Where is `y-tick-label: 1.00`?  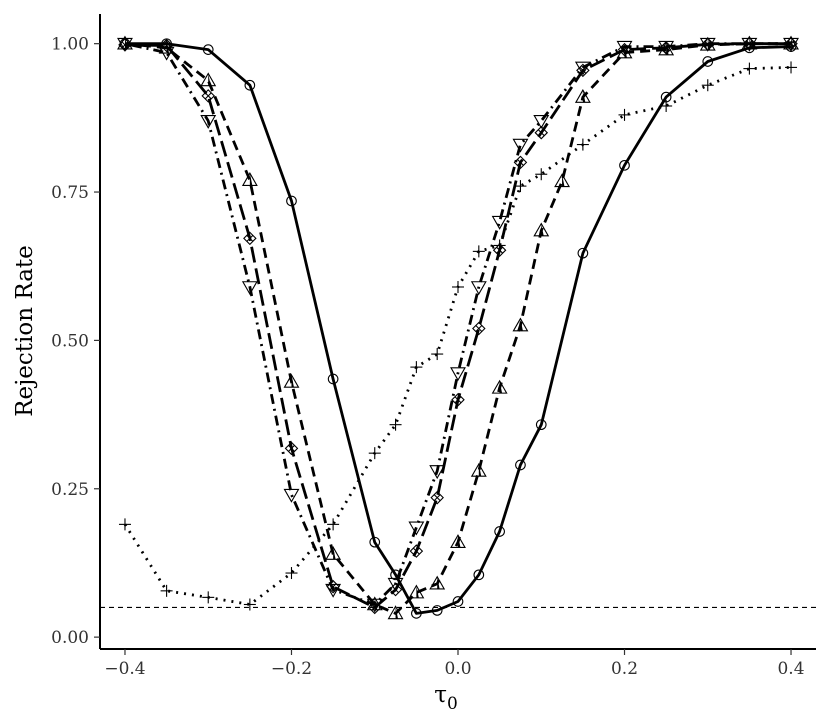
y-tick-label: 1.00 is located at coordinates (70, 45).